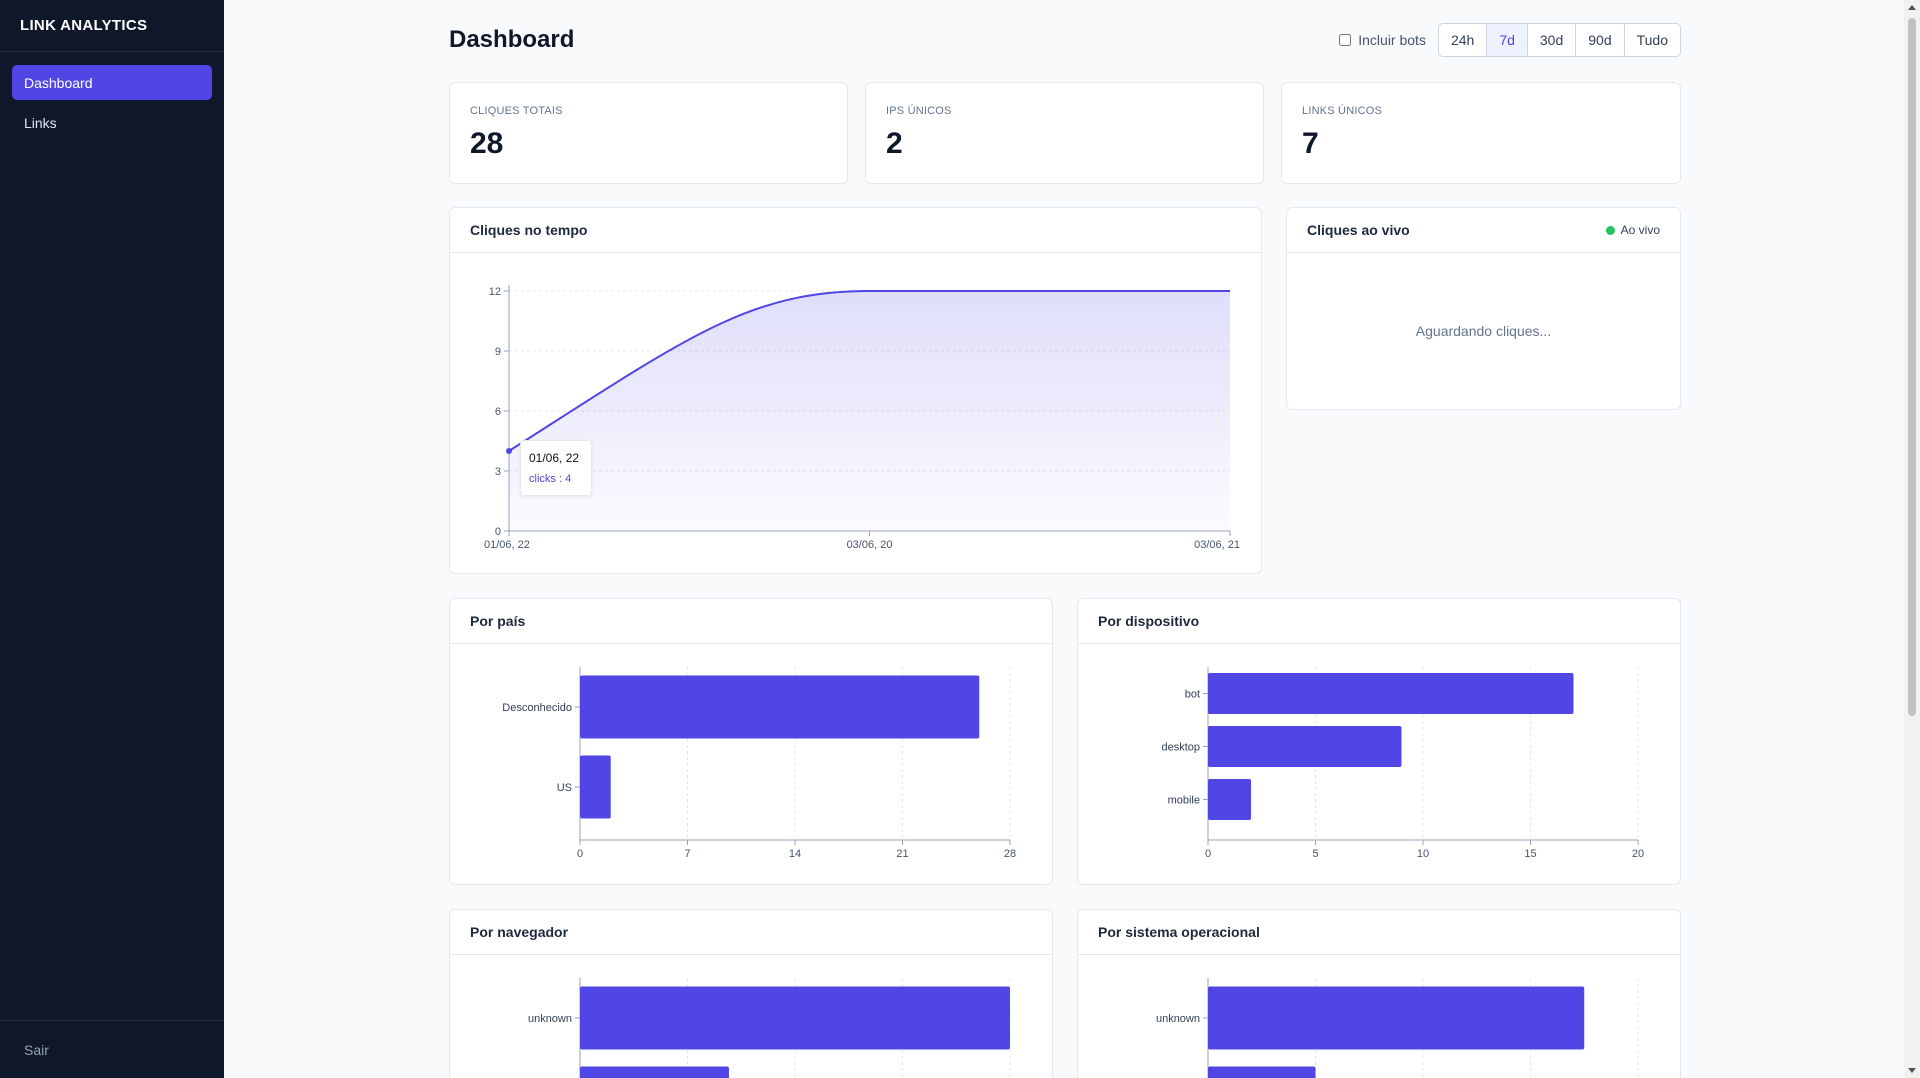  I want to click on y-tick-label: 3, so click(498, 472).